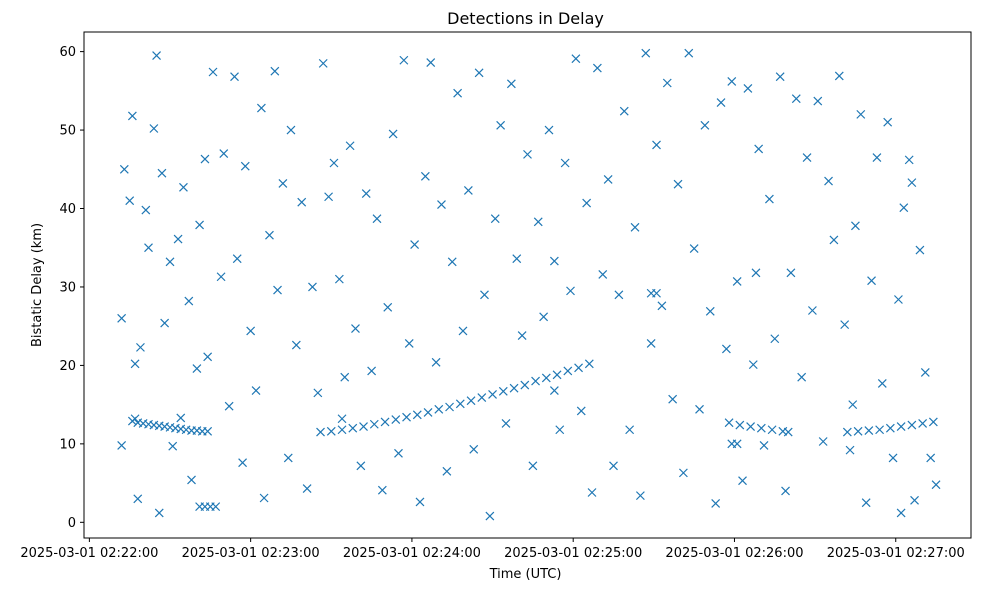 Image resolution: width=982 pixels, height=590 pixels. Describe the element at coordinates (37, 285) in the screenshot. I see `y-axis-label: Bistatic Delay (km)` at that location.